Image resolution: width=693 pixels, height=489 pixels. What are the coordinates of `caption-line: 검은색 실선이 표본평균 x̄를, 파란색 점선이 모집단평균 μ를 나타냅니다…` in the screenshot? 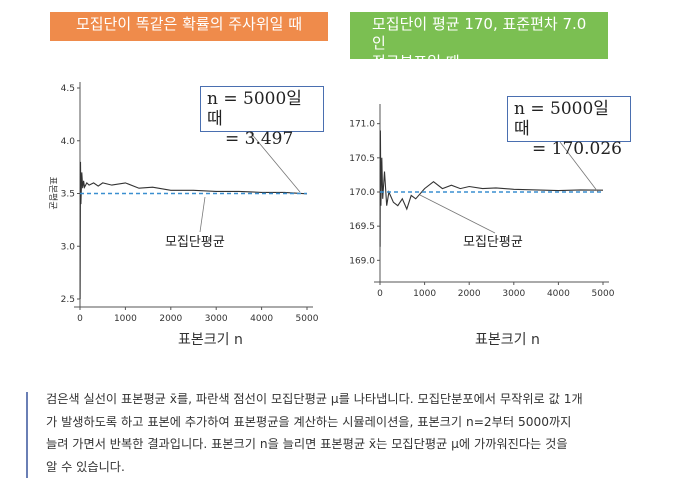 It's located at (314, 399).